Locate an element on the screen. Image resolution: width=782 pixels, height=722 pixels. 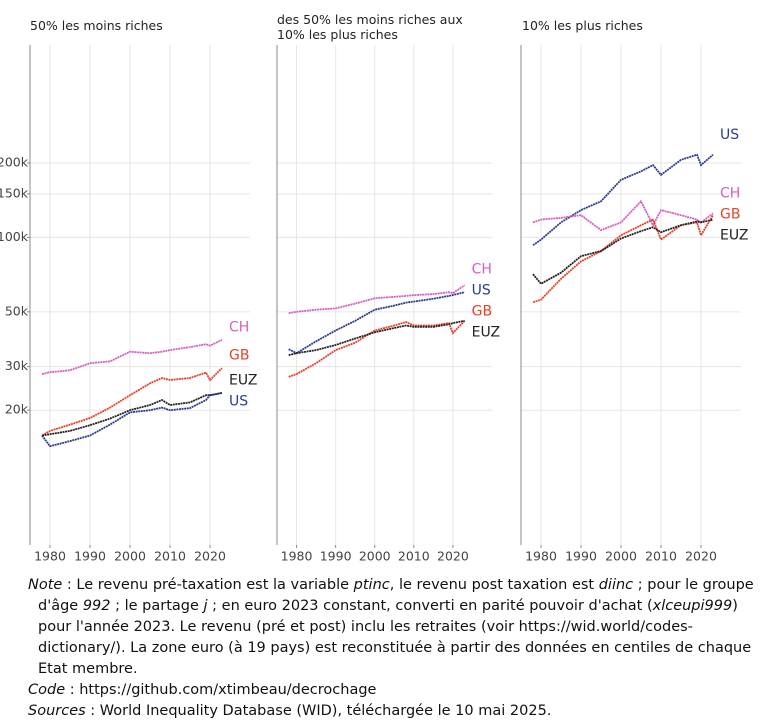
note-text: xlceupi999 is located at coordinates (692, 606).